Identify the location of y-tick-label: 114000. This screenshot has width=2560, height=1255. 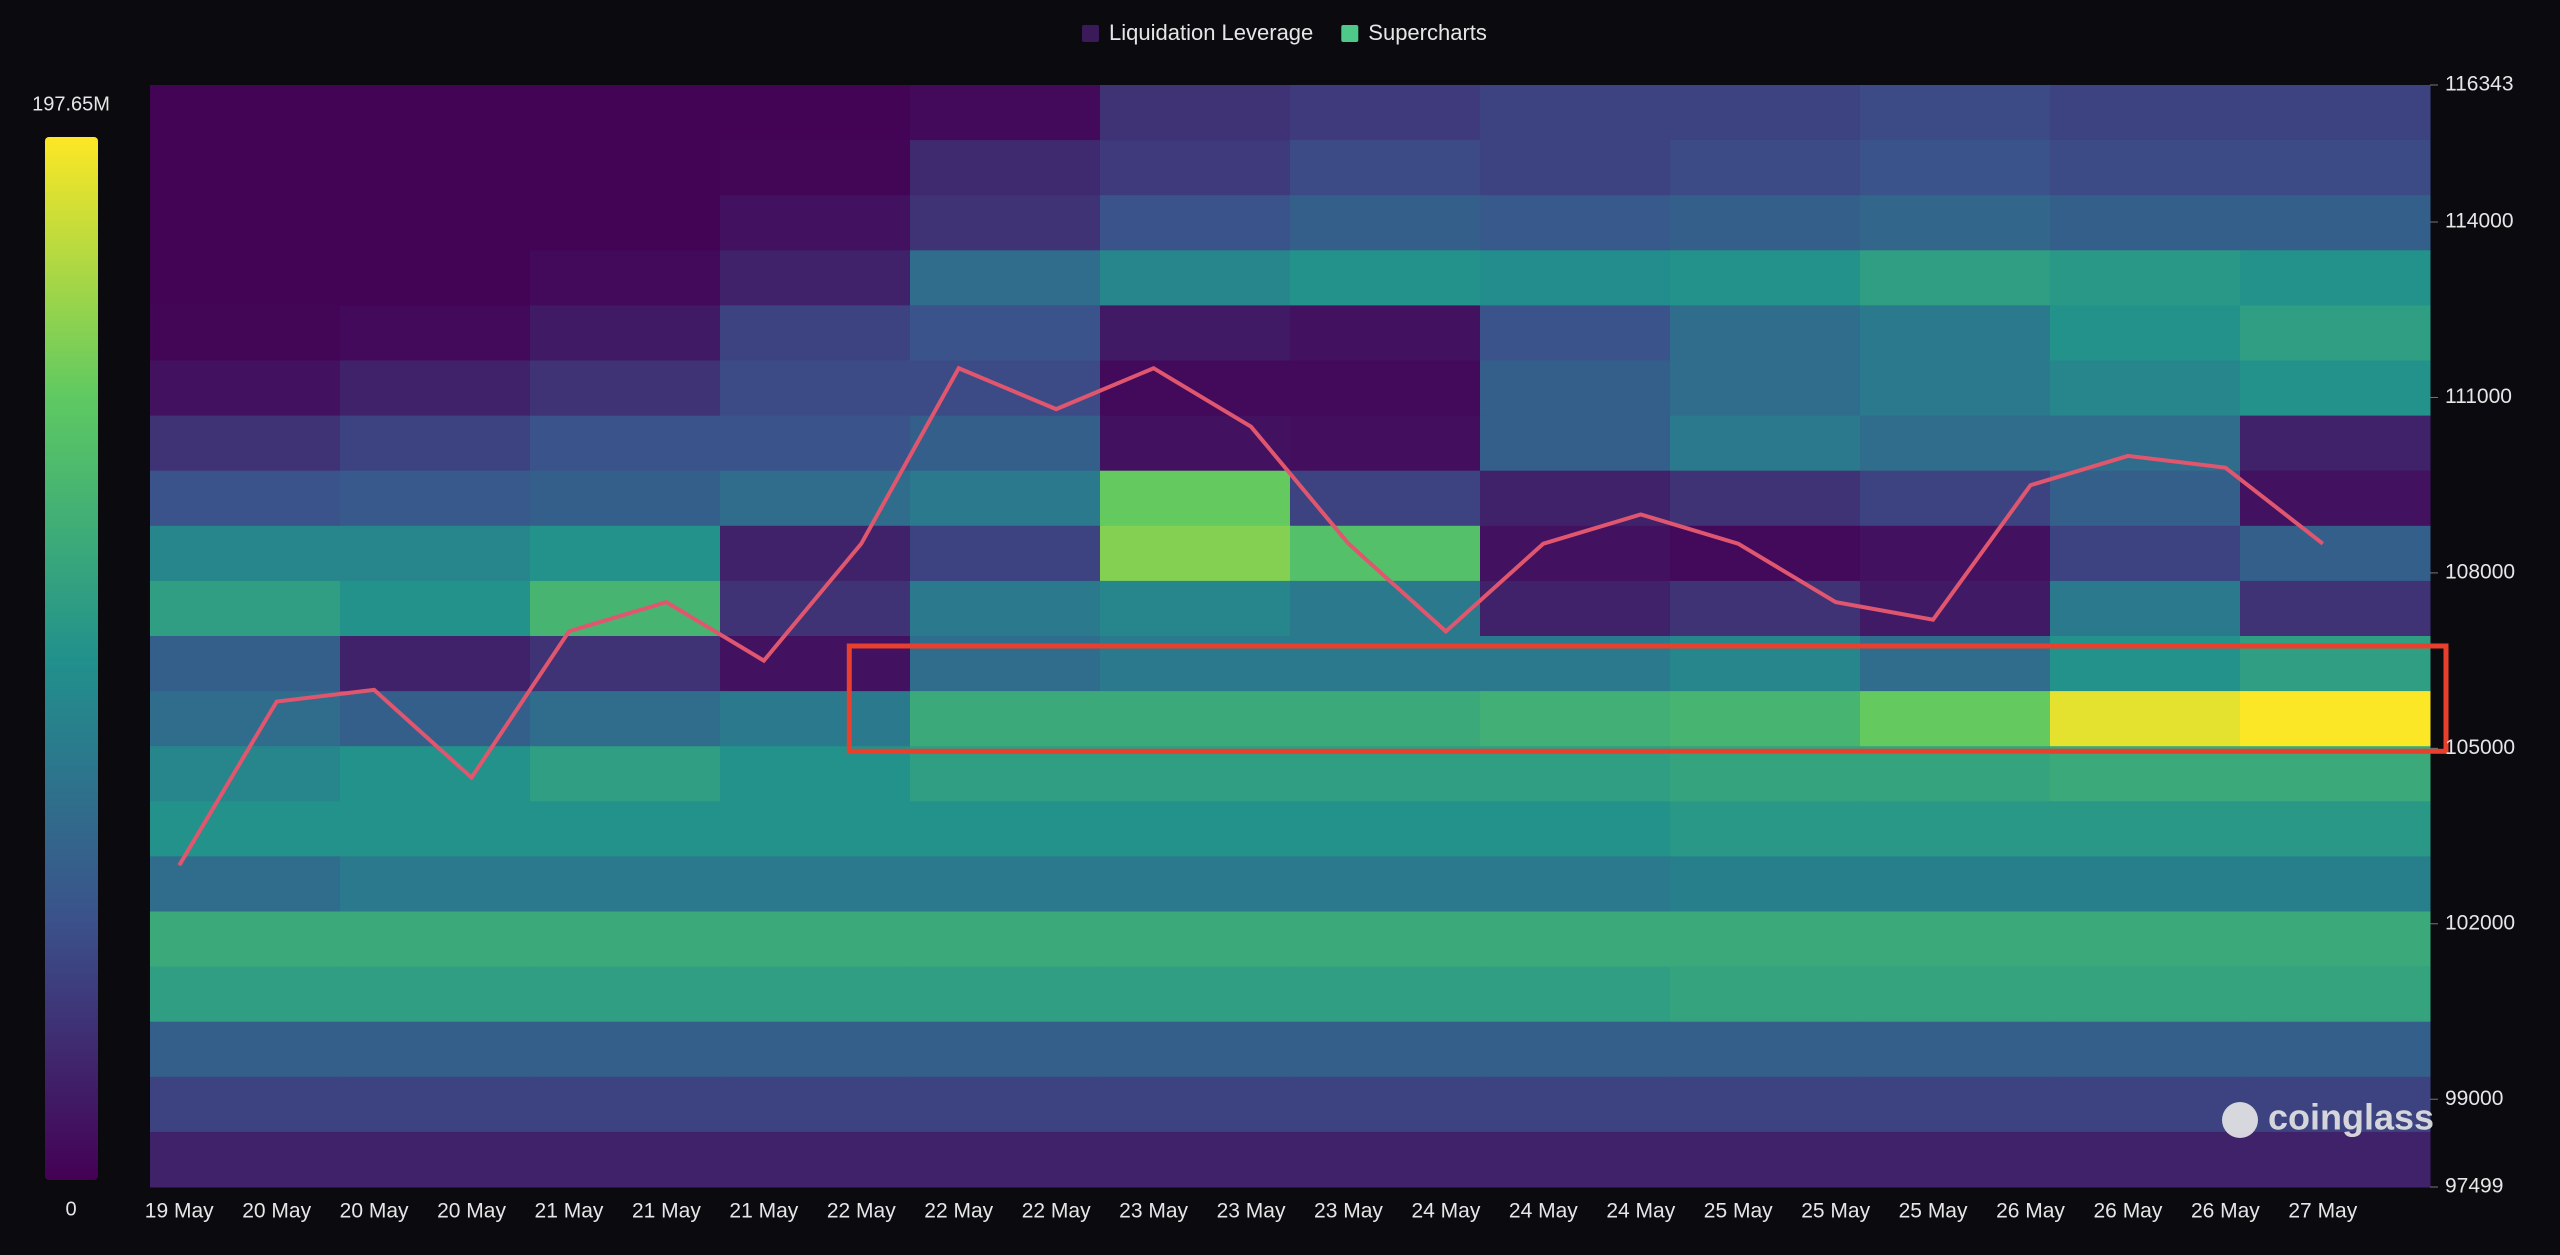
(2479, 221).